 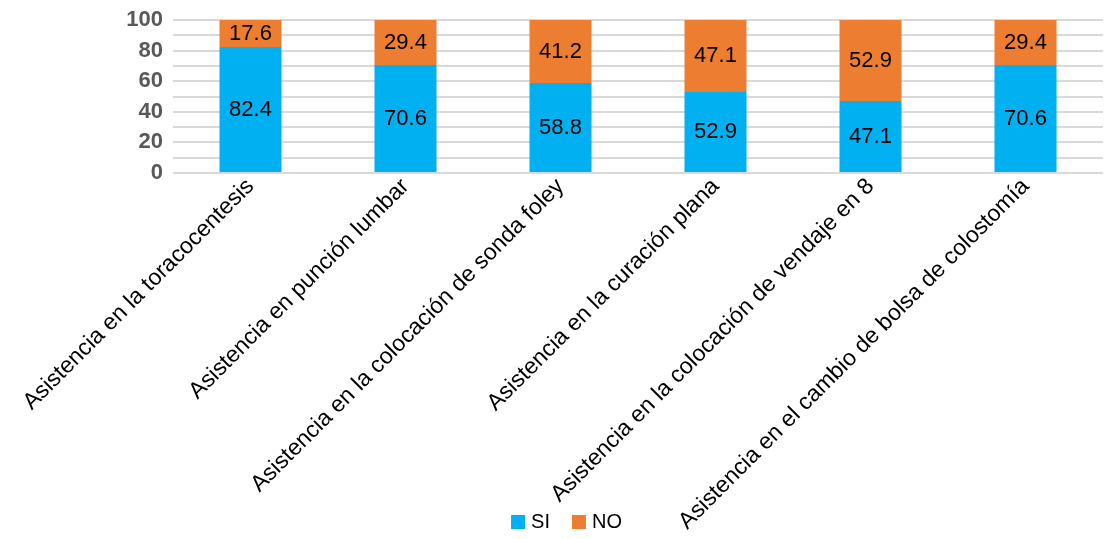 I want to click on y-tick-label: 20, so click(x=150, y=141).